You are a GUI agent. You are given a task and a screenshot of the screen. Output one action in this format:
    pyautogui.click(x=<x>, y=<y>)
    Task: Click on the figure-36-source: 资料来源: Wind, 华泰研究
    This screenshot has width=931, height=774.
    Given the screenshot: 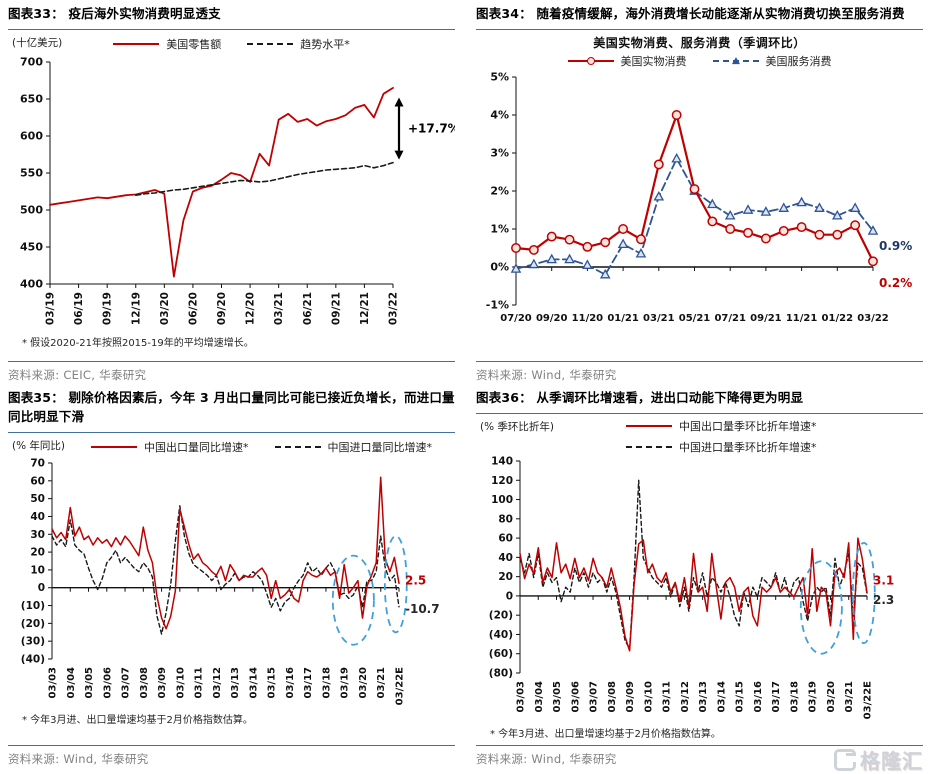 What is the action you would take?
    pyautogui.click(x=699, y=756)
    